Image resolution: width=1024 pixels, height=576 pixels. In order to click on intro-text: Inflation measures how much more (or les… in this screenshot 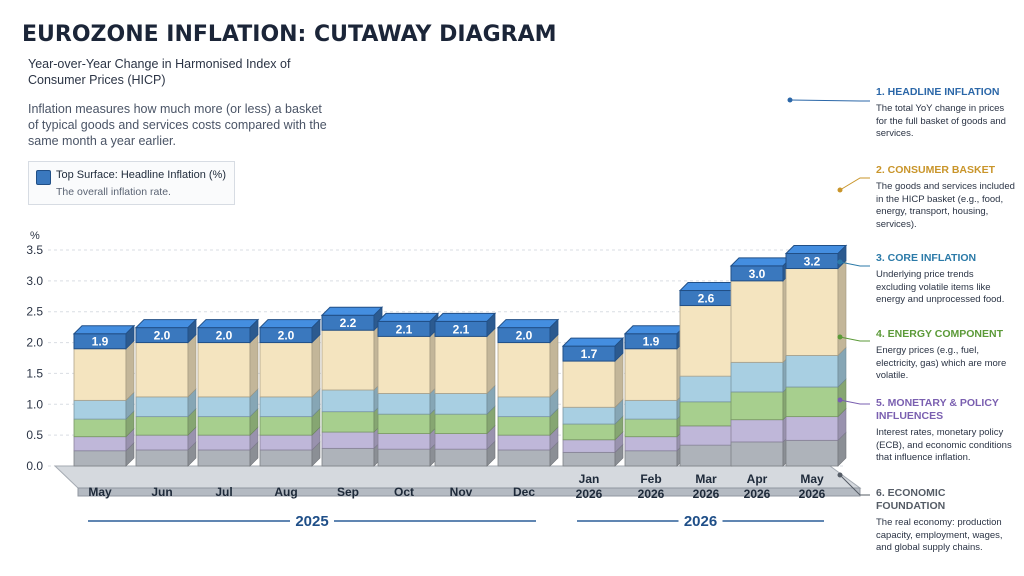, I will do `click(177, 125)`.